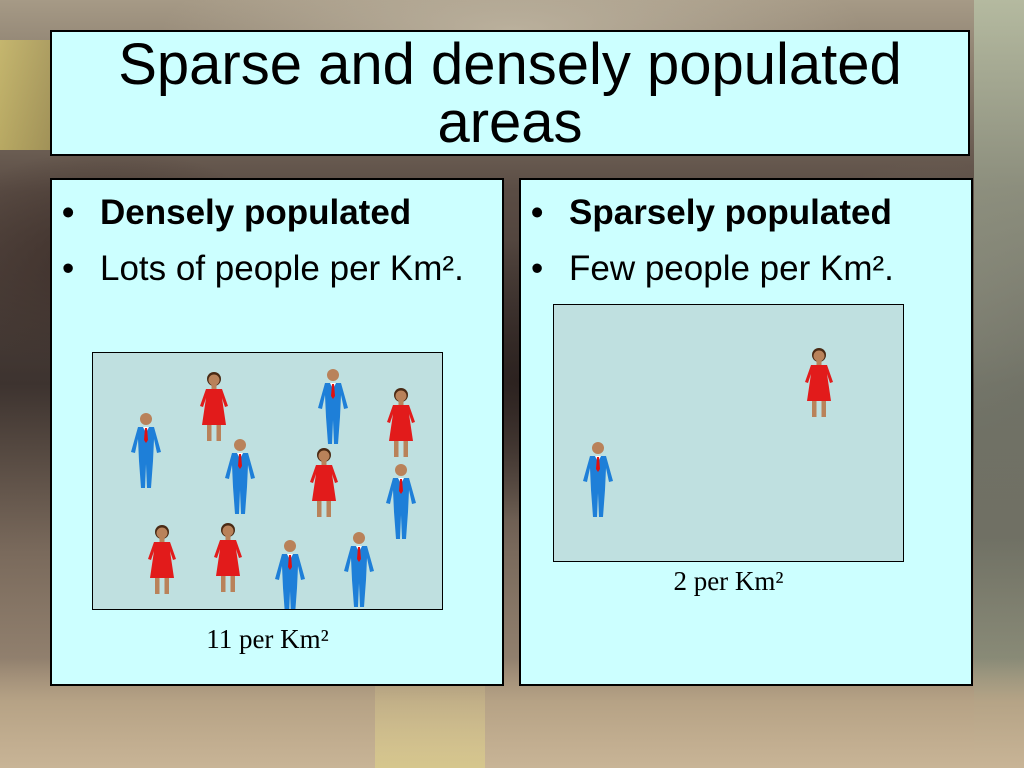 The image size is (1024, 768). Describe the element at coordinates (999, 384) in the screenshot. I see `background-train-door` at that location.